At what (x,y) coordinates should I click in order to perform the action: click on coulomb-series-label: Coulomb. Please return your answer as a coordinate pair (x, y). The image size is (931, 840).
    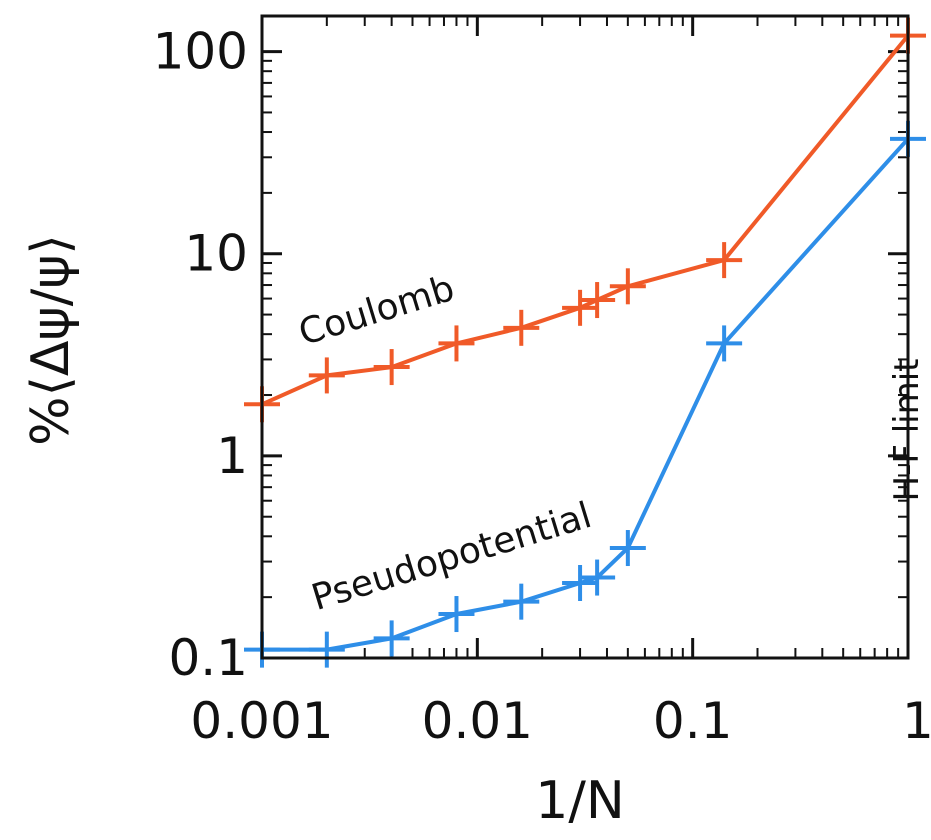
    Looking at the image, I should click on (376, 311).